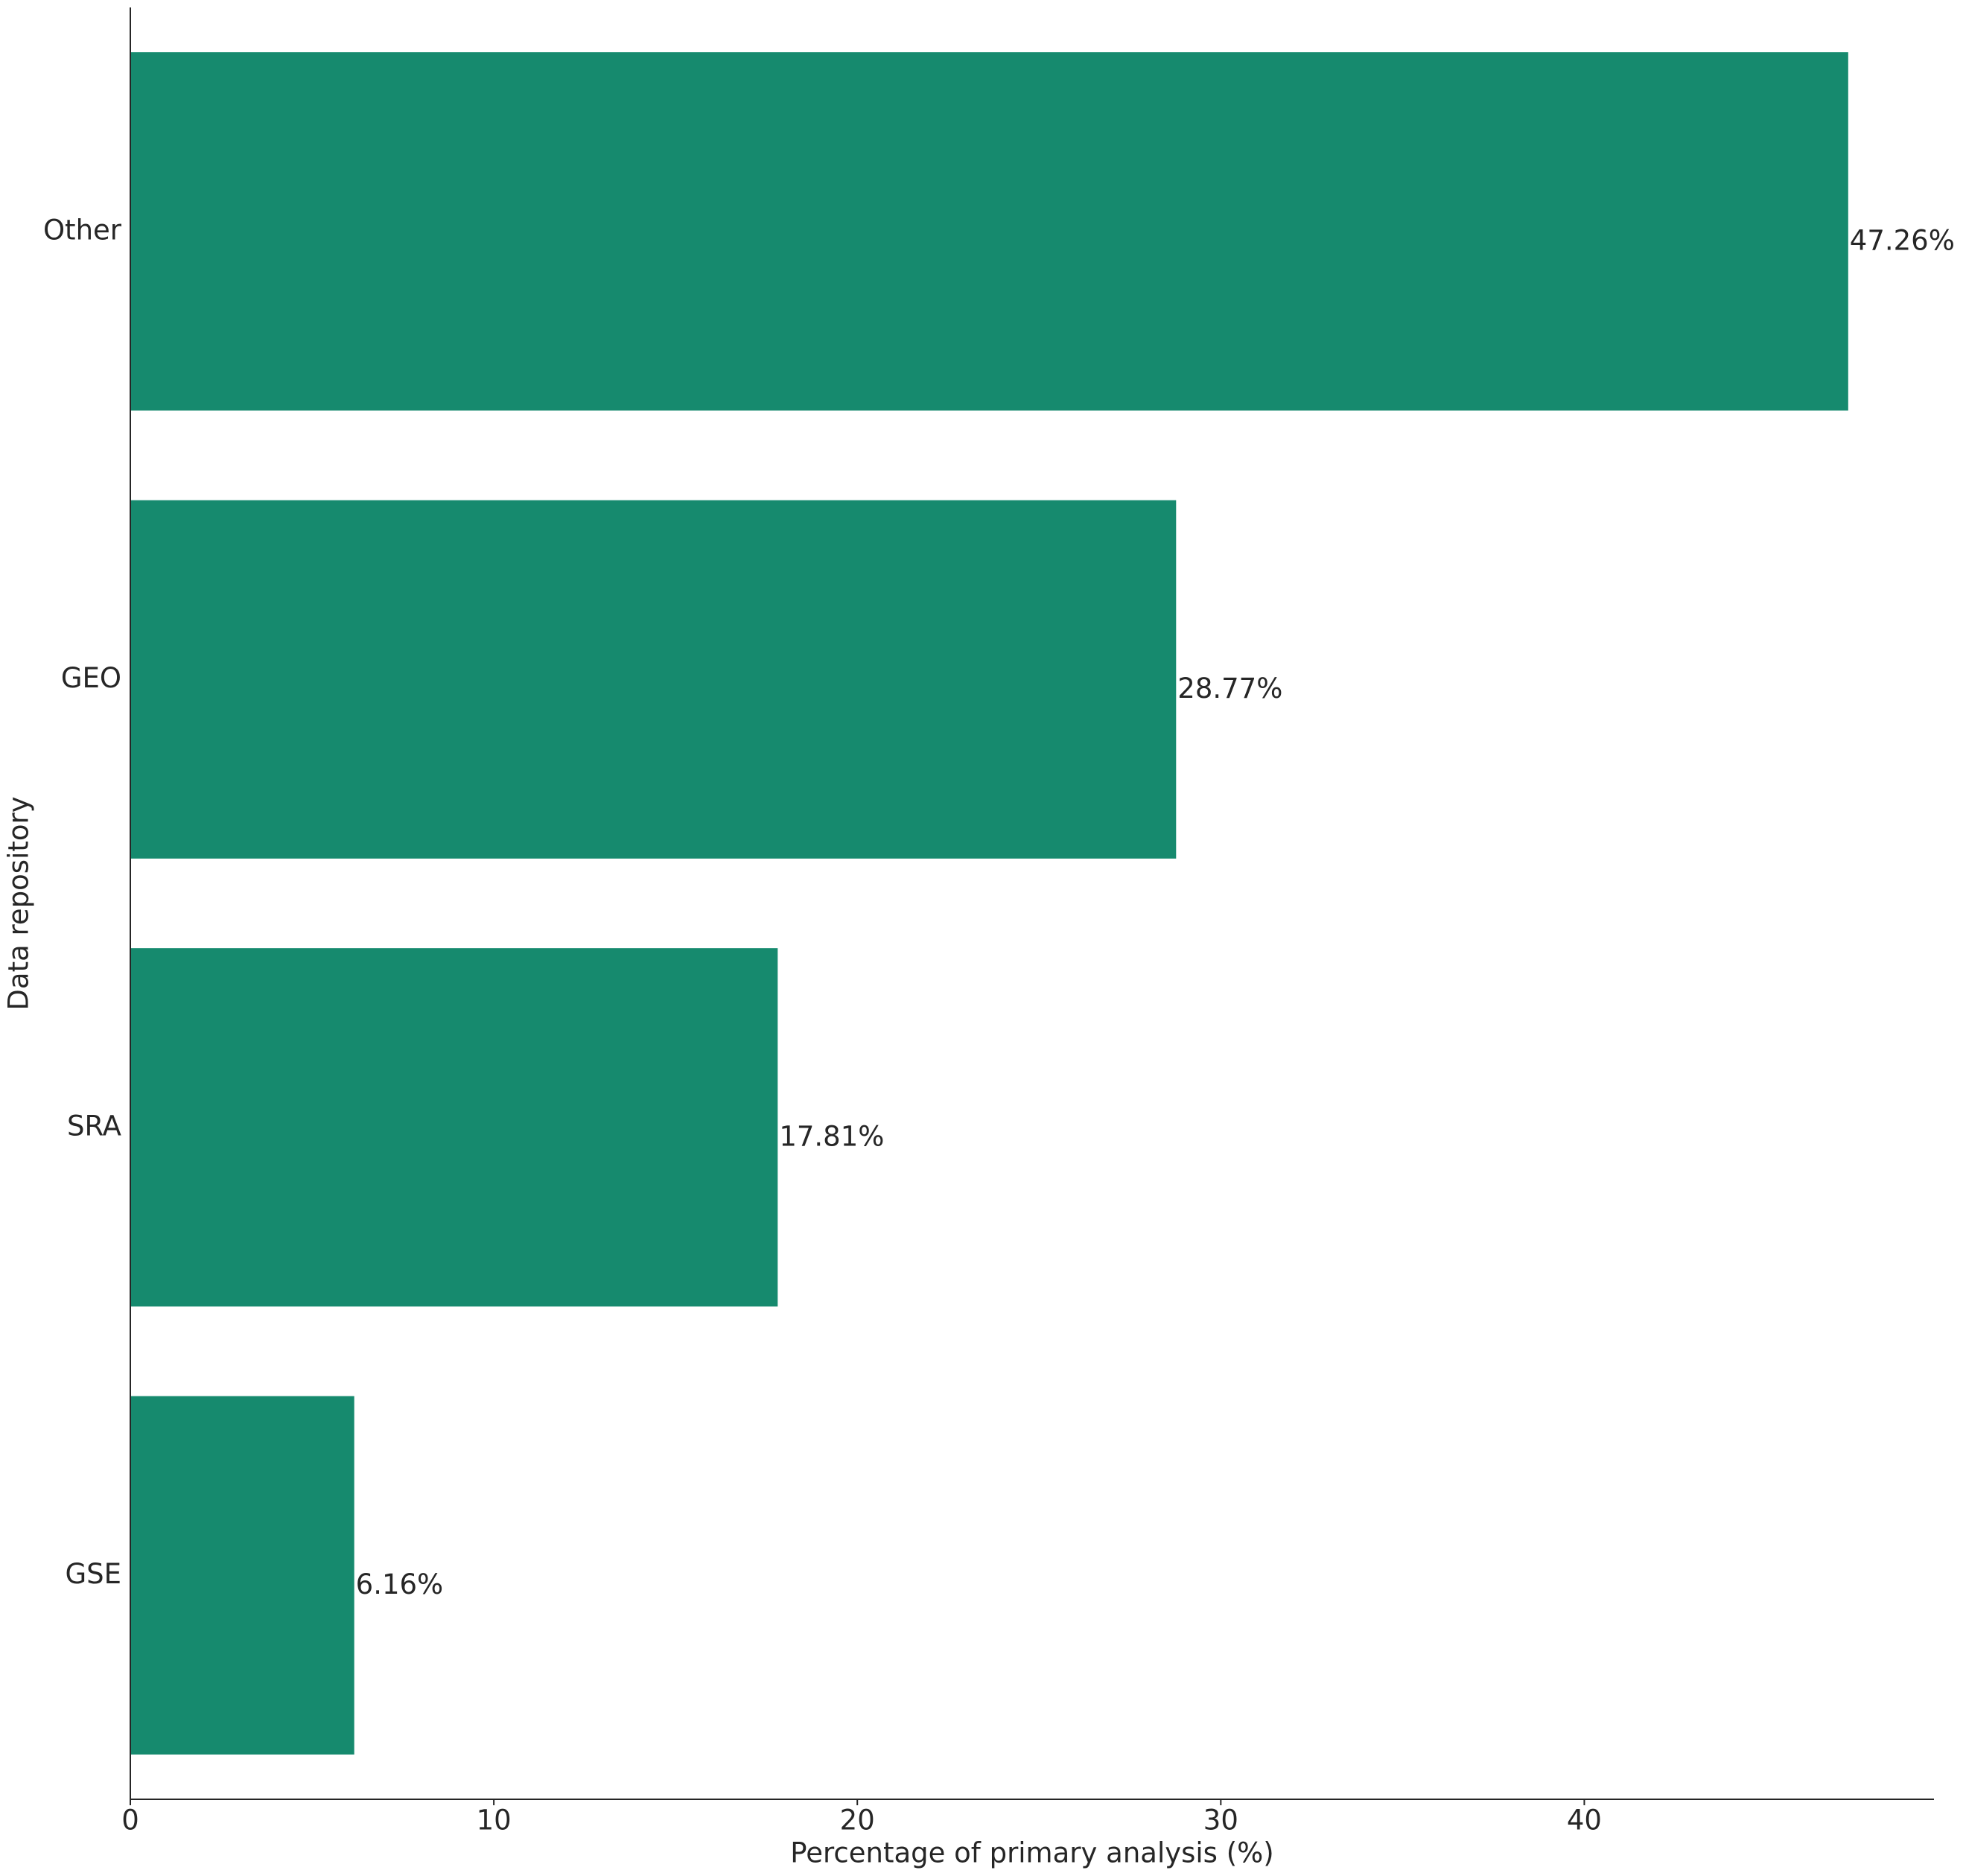 This screenshot has height=1876, width=1966. I want to click on value-label: 47.26%, so click(1903, 240).